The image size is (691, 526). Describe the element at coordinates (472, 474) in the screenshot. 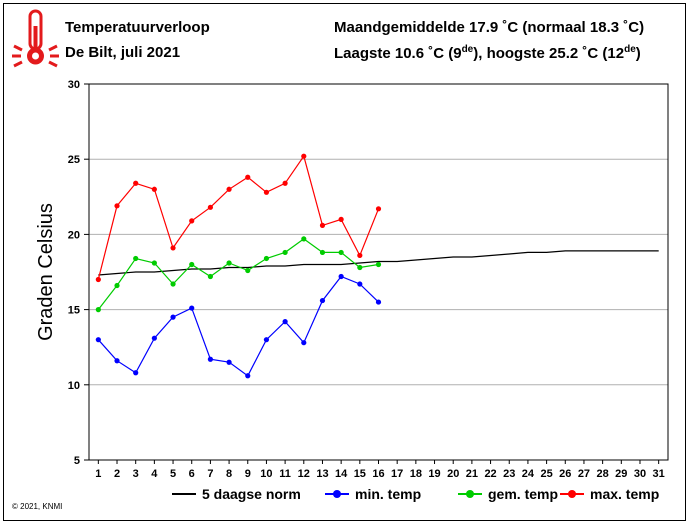

I see `x-tick-label-21: 21` at that location.